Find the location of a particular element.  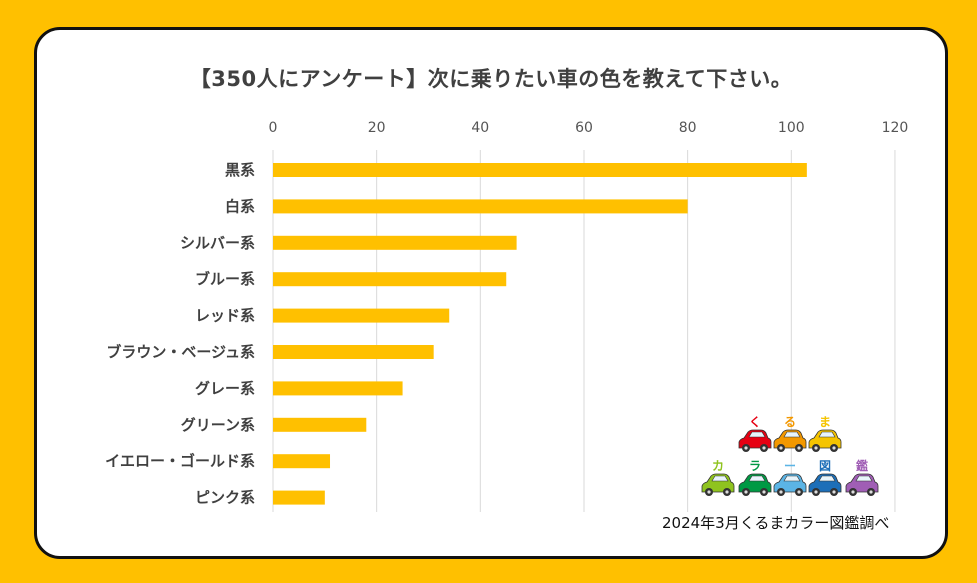

logo-character: 図 is located at coordinates (825, 466).